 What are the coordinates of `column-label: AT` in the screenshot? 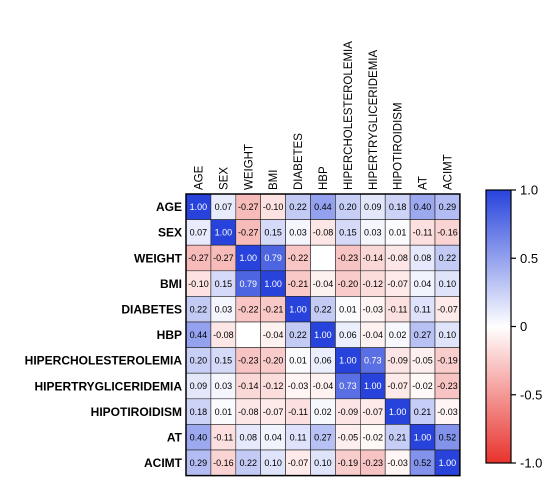 It's located at (424, 183).